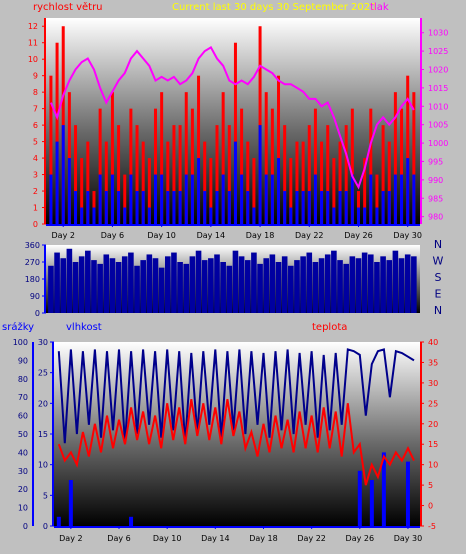 This screenshot has height=554, width=466. Describe the element at coordinates (211, 235) in the screenshot. I see `wind-x-tick-label: Day 14` at that location.